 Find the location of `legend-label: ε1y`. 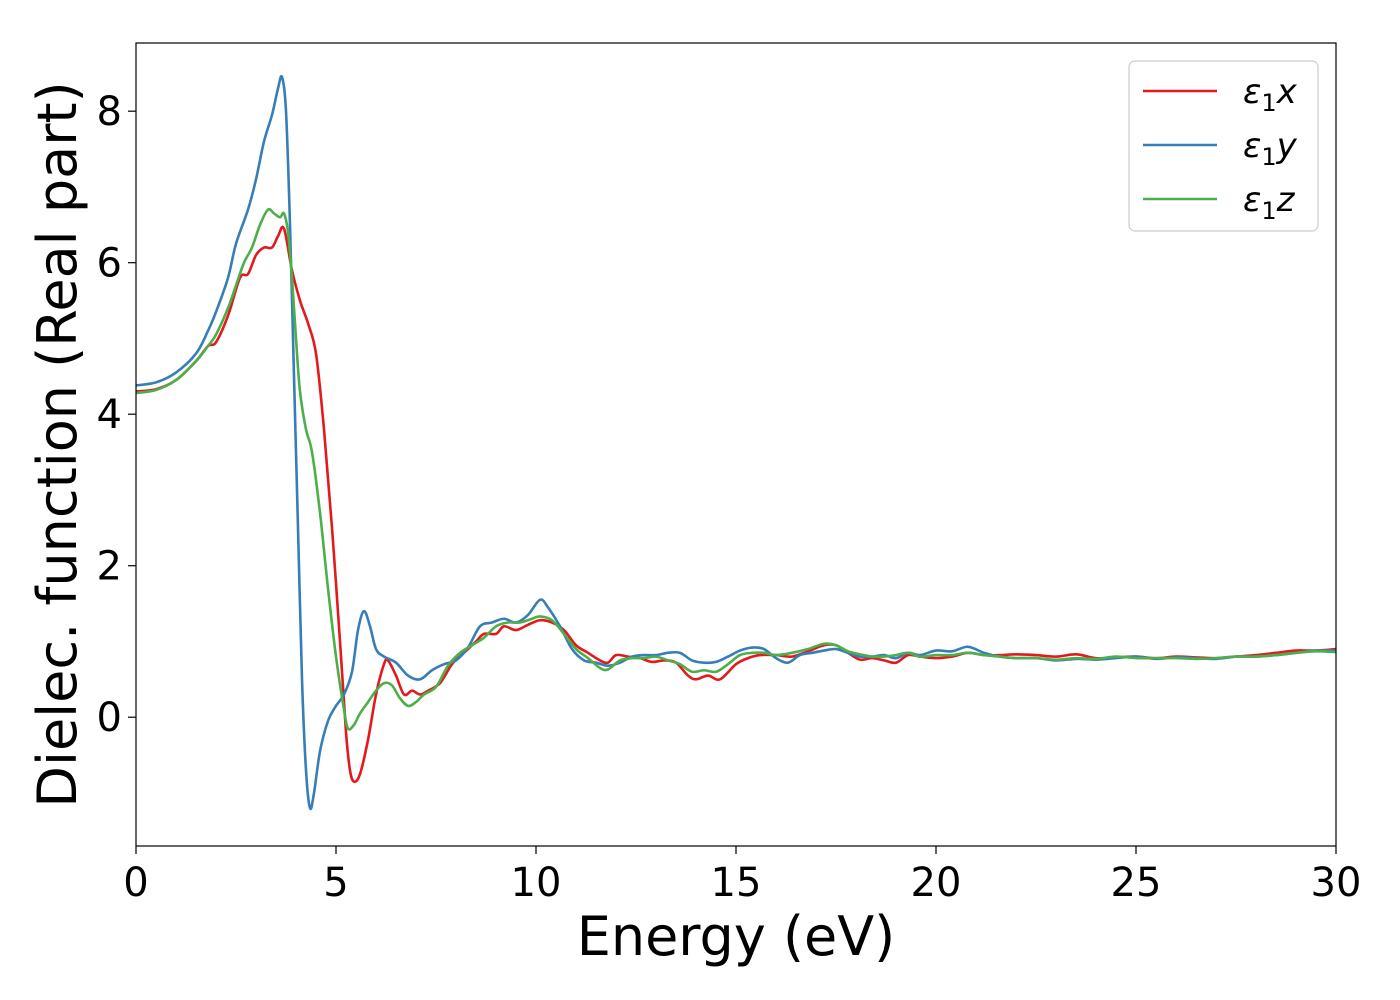

legend-label: ε1y is located at coordinates (1270, 148).